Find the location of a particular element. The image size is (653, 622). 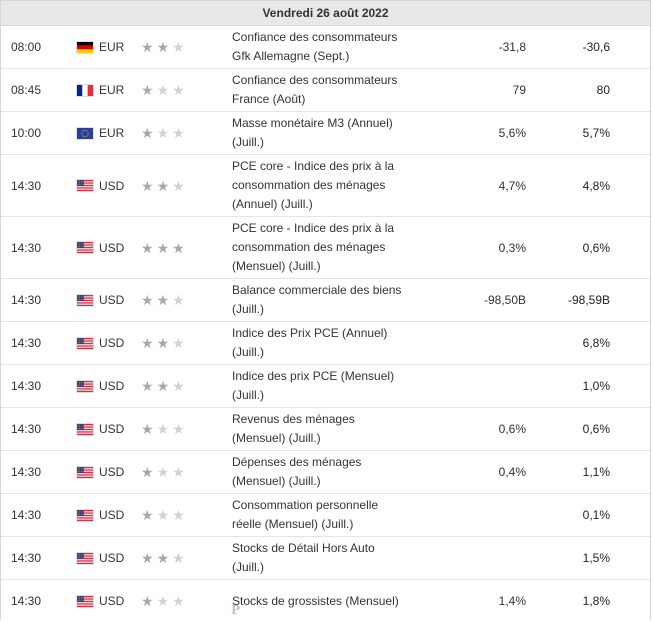

event-name: Stocks de Détail Hors Auto (Juill.) is located at coordinates (357, 558).